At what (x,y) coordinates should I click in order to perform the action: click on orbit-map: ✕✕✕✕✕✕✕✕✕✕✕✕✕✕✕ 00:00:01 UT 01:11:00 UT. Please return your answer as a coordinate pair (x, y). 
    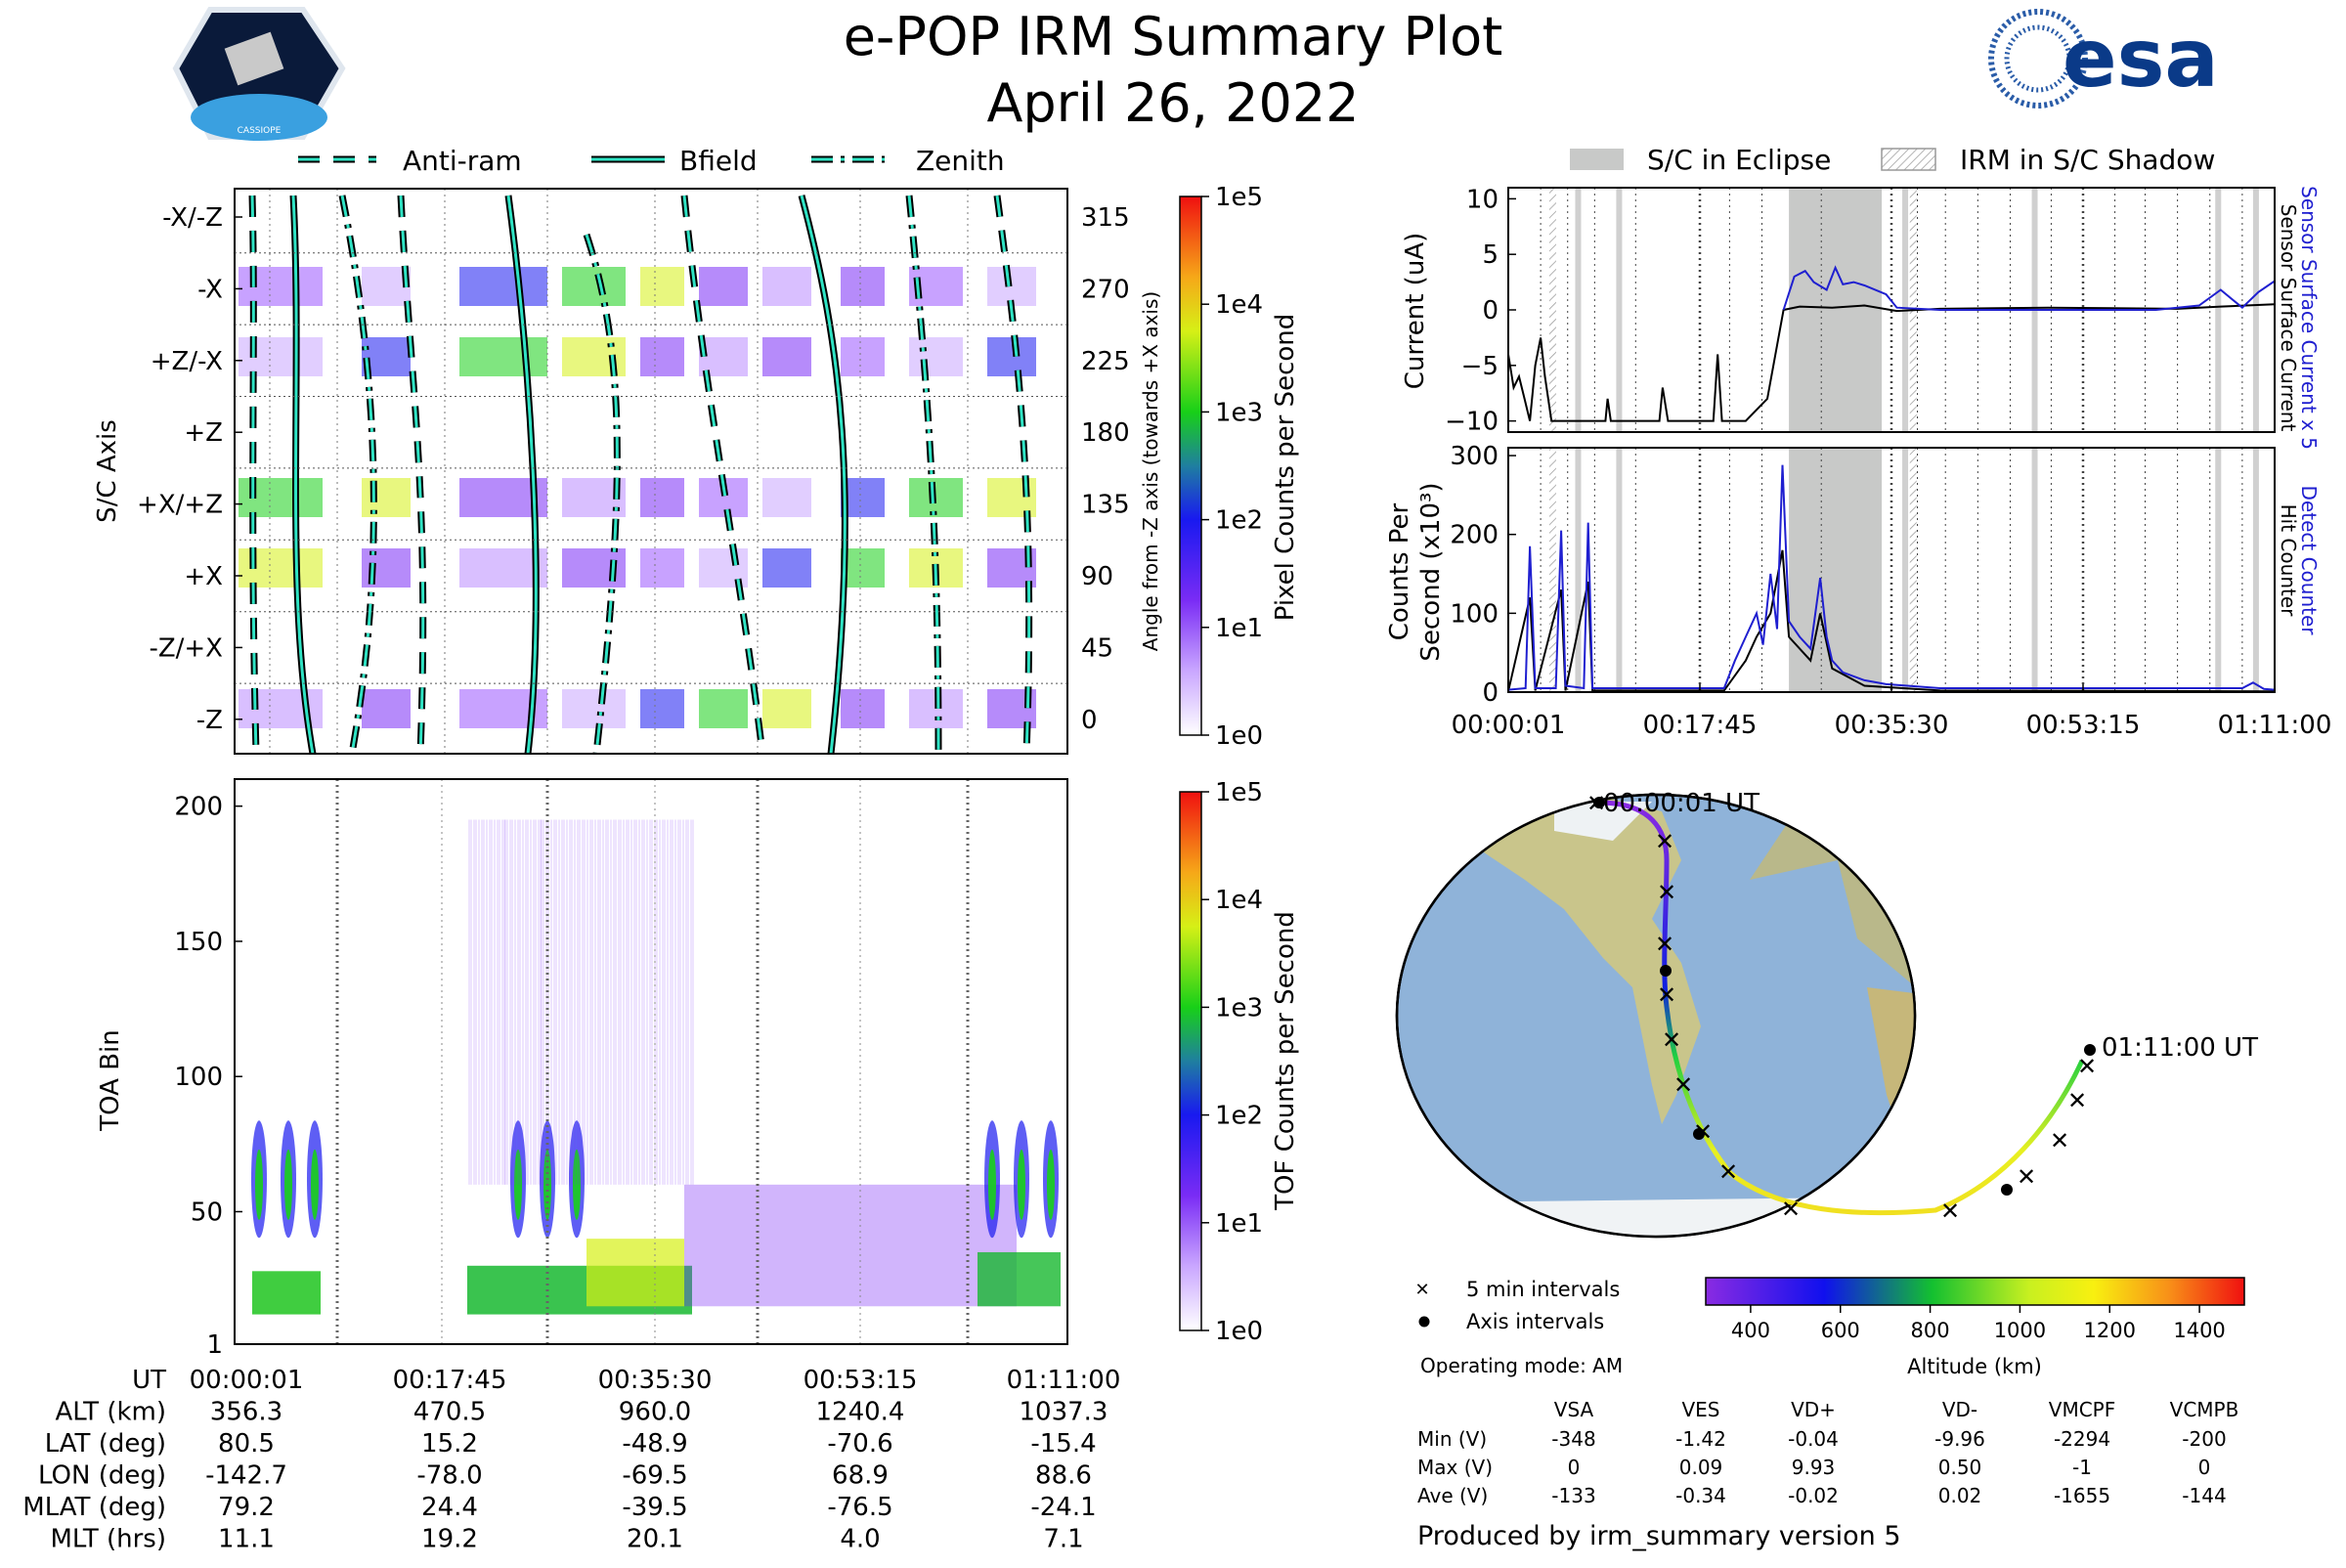
    Looking at the image, I should click on (1827, 1014).